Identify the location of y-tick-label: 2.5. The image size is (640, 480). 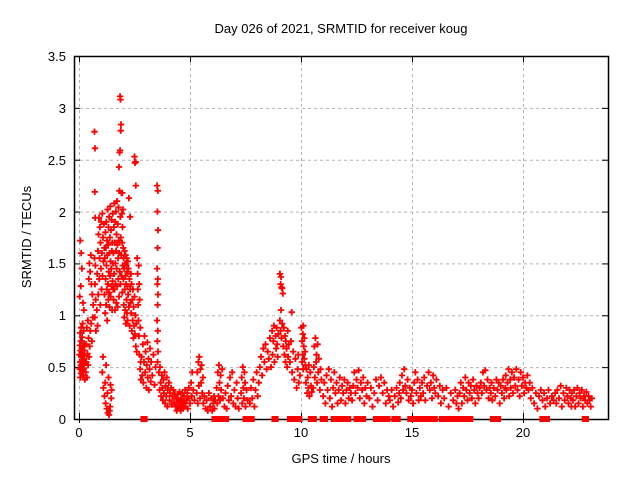
(56, 160).